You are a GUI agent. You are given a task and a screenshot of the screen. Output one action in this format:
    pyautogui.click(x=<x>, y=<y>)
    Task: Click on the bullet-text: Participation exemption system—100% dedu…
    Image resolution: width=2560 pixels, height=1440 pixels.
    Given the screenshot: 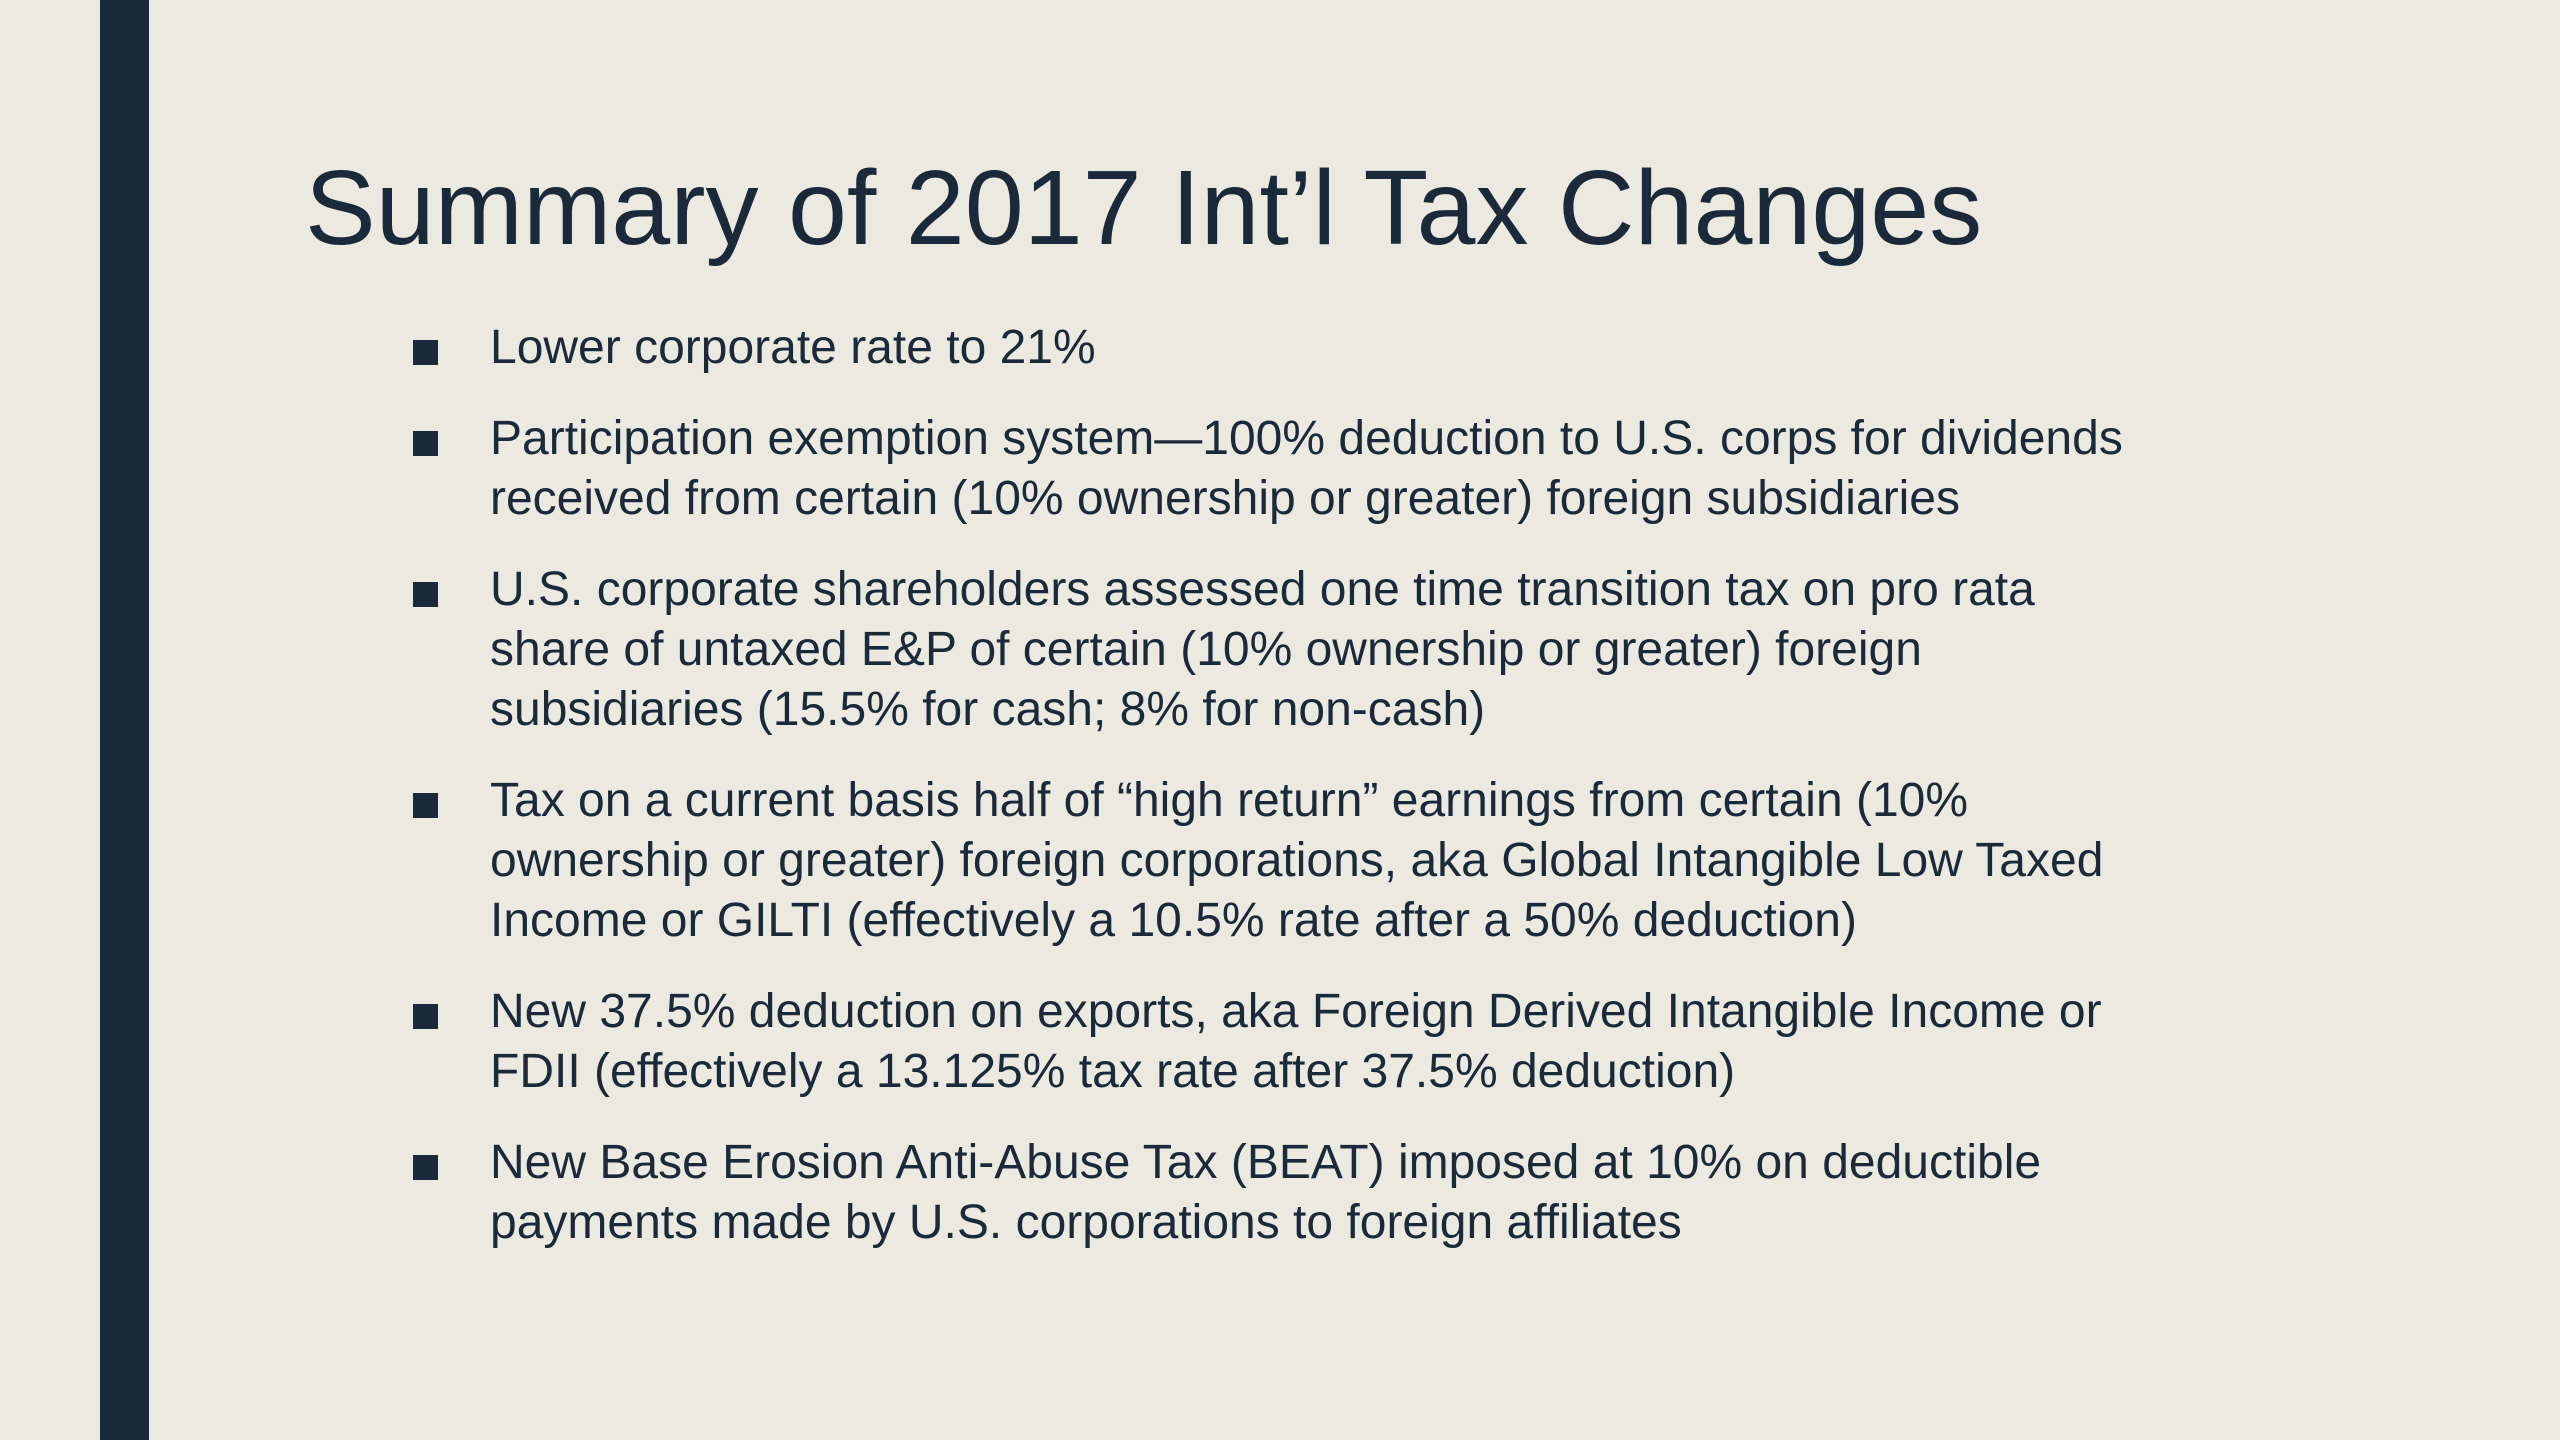 What is the action you would take?
    pyautogui.click(x=1306, y=468)
    